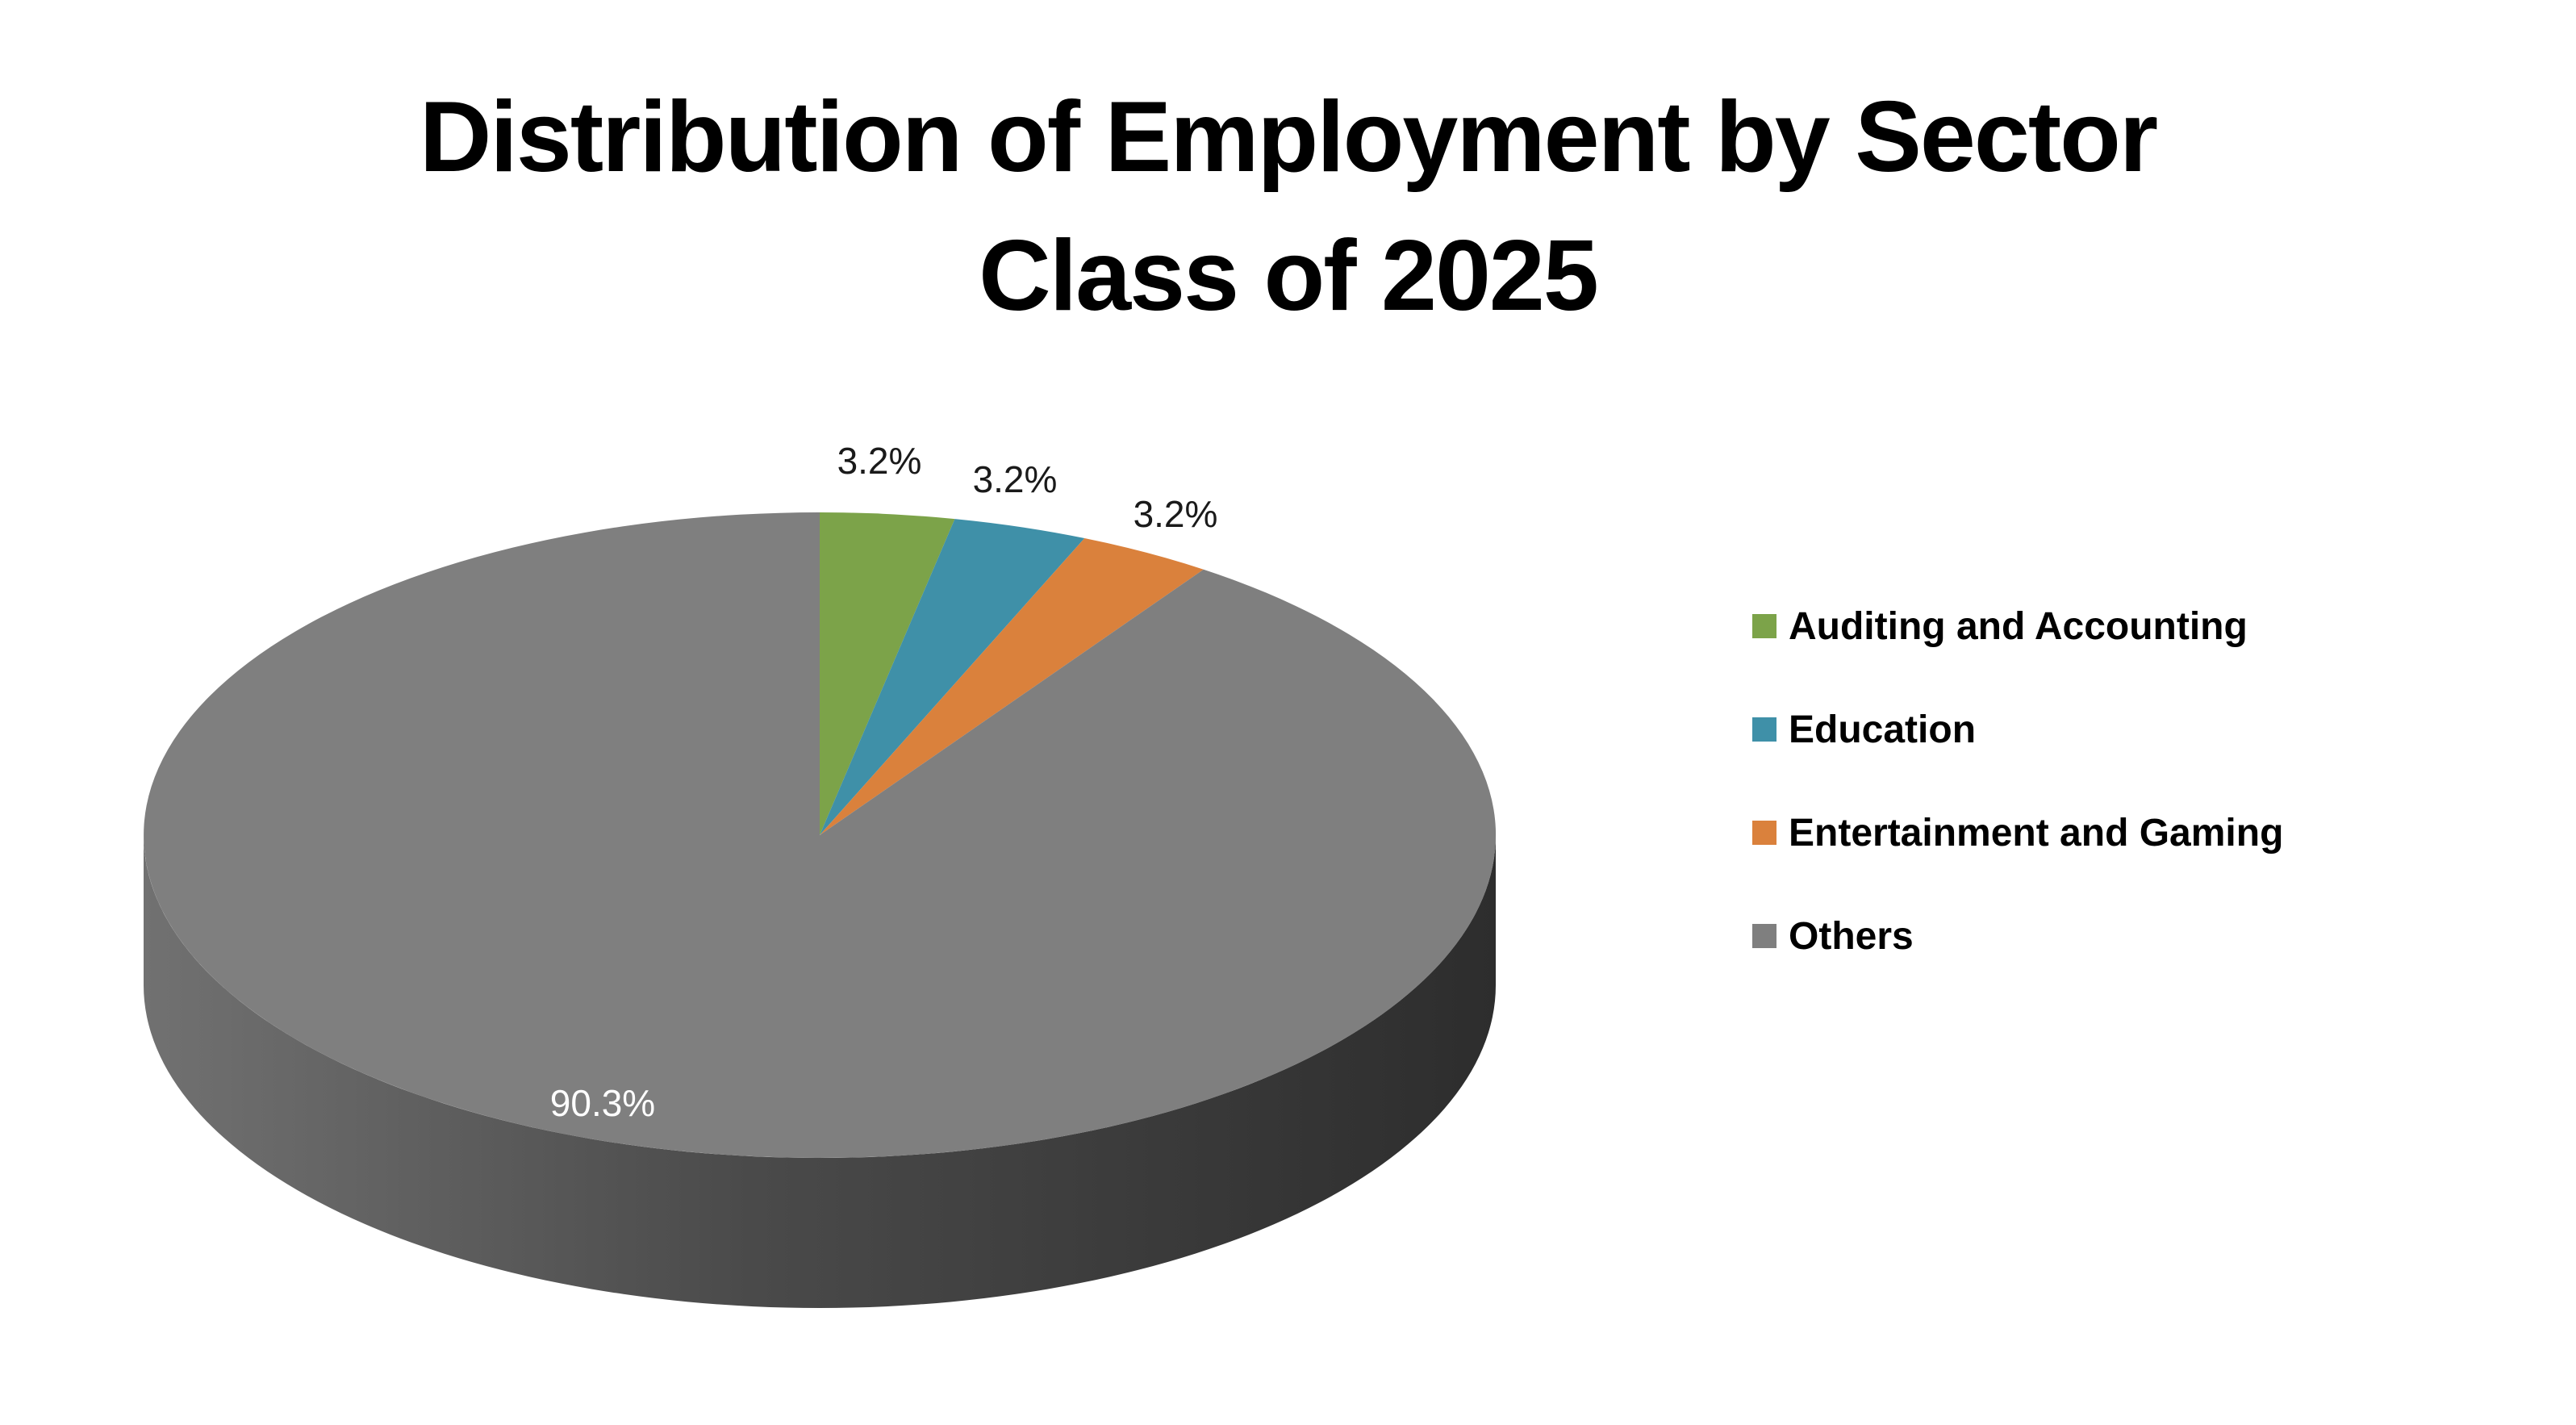 The width and height of the screenshot is (2576, 1425). I want to click on data-label-education: 3.2%, so click(1015, 479).